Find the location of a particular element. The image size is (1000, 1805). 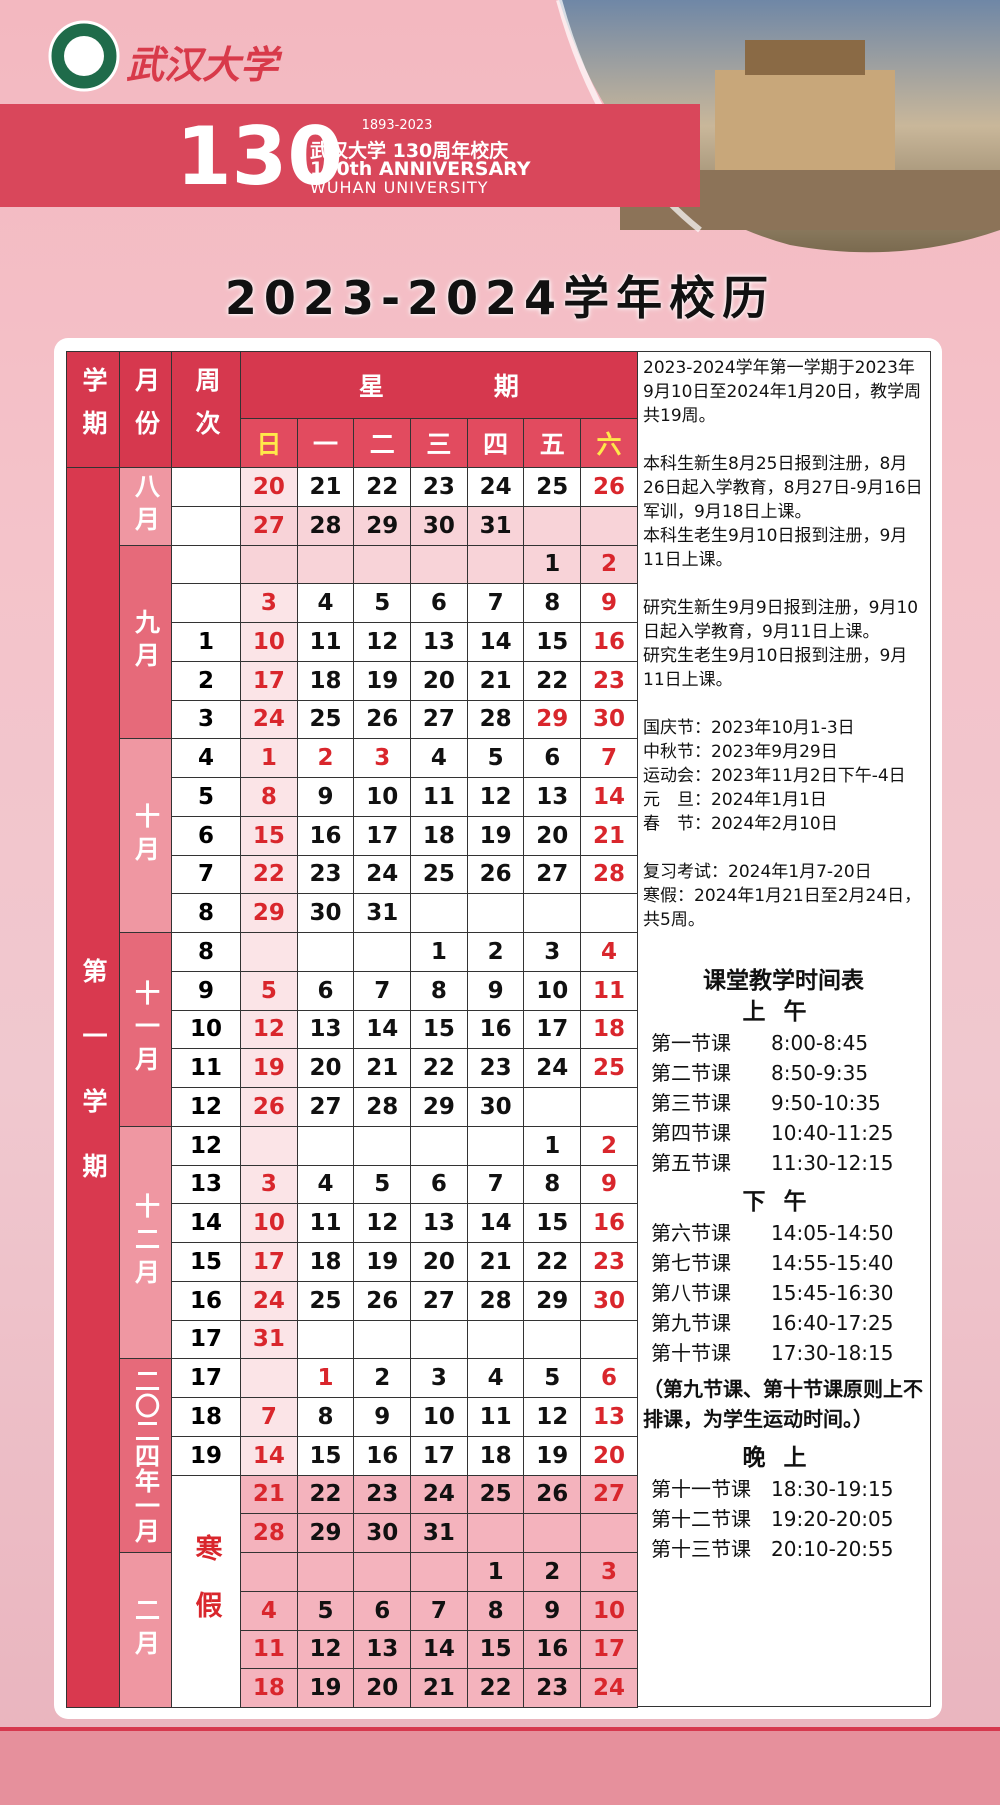

footer-band is located at coordinates (500, 1766).